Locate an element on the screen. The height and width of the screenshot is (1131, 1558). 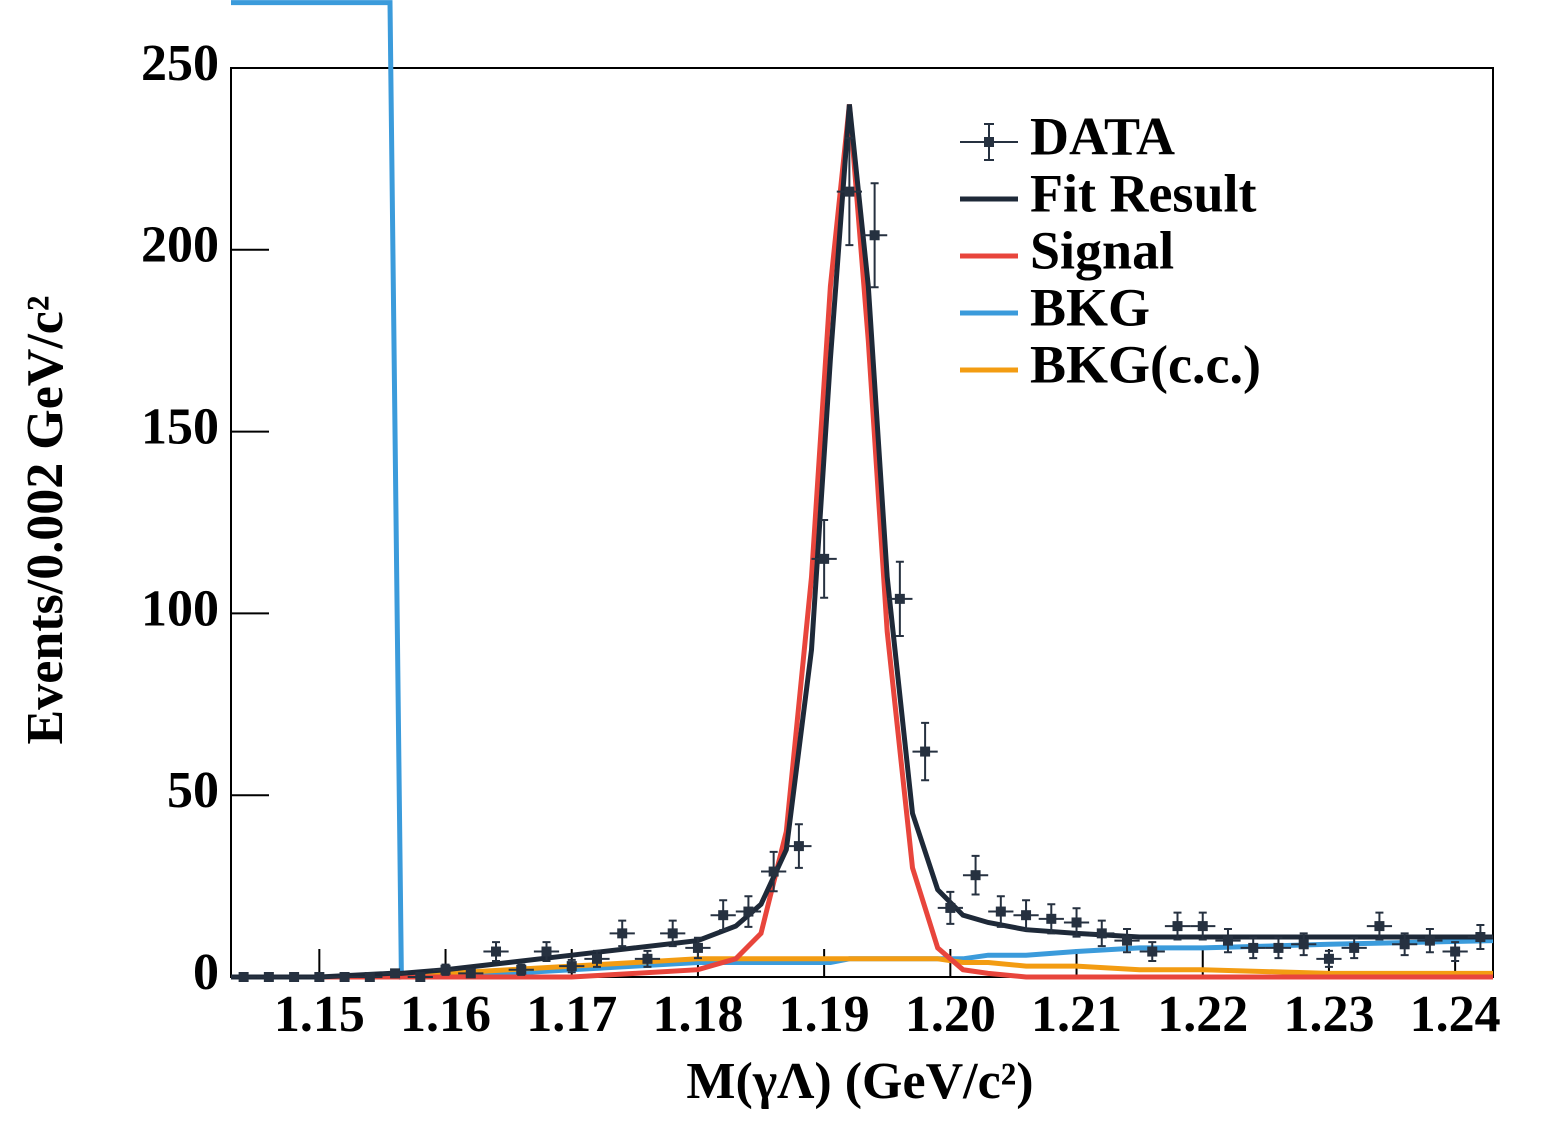
y-tick-label: 50 is located at coordinates (193, 790).